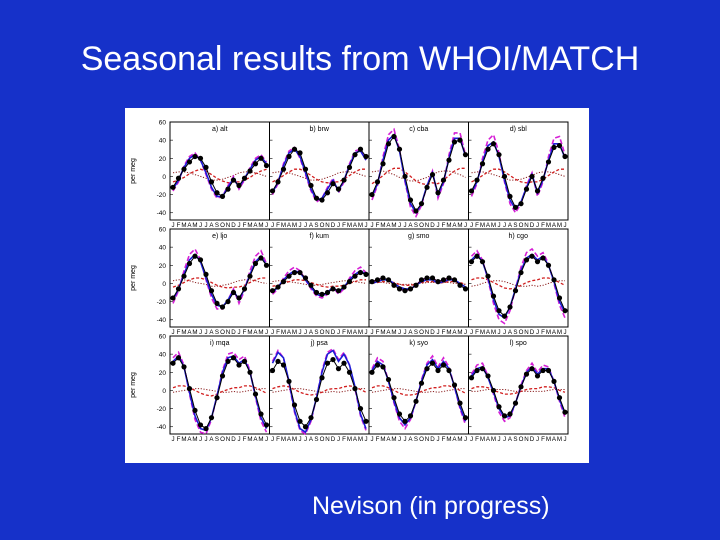 The width and height of the screenshot is (720, 540). I want to click on panel-label: h) cgo, so click(519, 236).